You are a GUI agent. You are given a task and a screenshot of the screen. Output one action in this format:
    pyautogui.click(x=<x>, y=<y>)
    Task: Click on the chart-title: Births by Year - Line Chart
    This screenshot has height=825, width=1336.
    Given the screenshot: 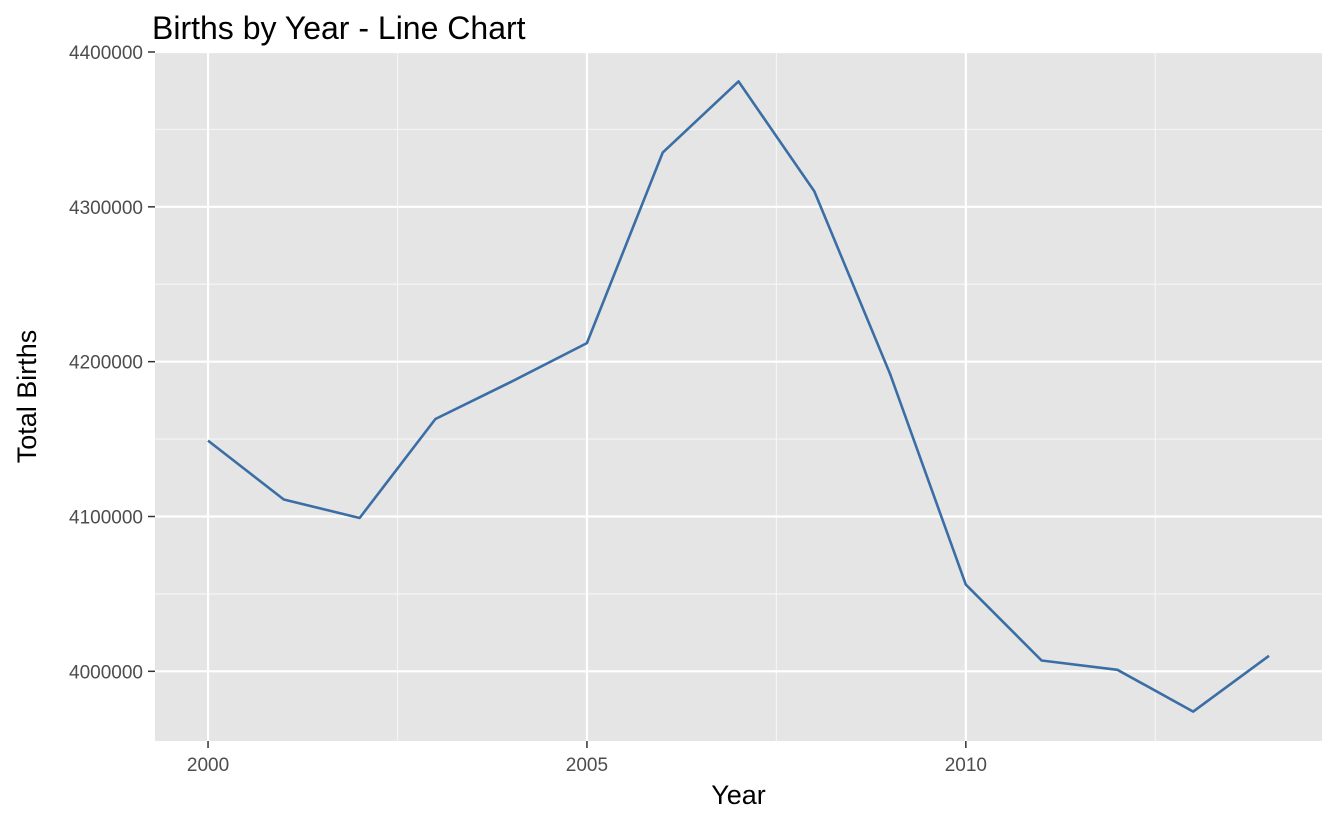 What is the action you would take?
    pyautogui.click(x=339, y=28)
    